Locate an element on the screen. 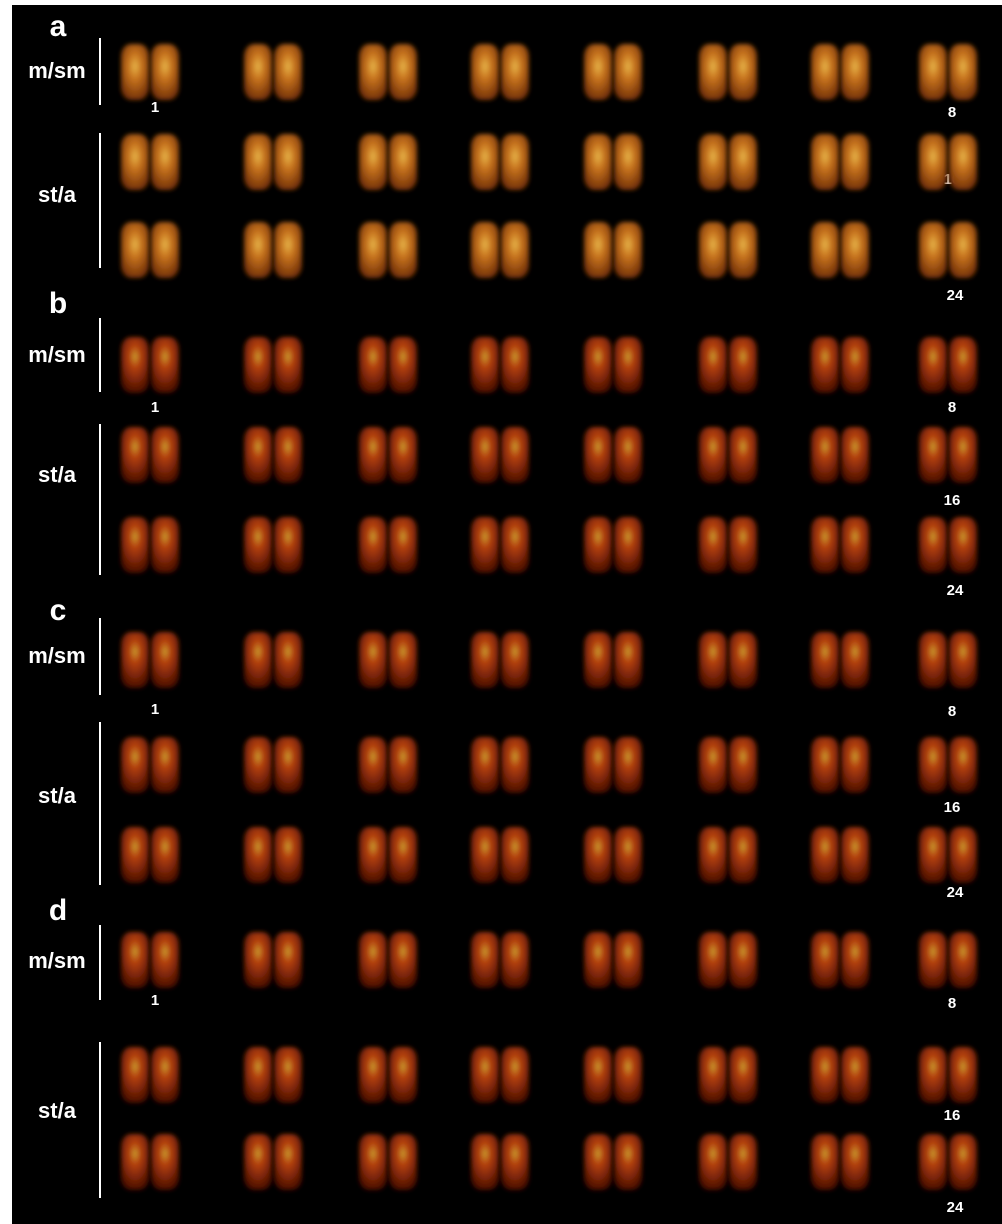 The width and height of the screenshot is (1002, 1224). chromosome-number: 1 is located at coordinates (155, 107).